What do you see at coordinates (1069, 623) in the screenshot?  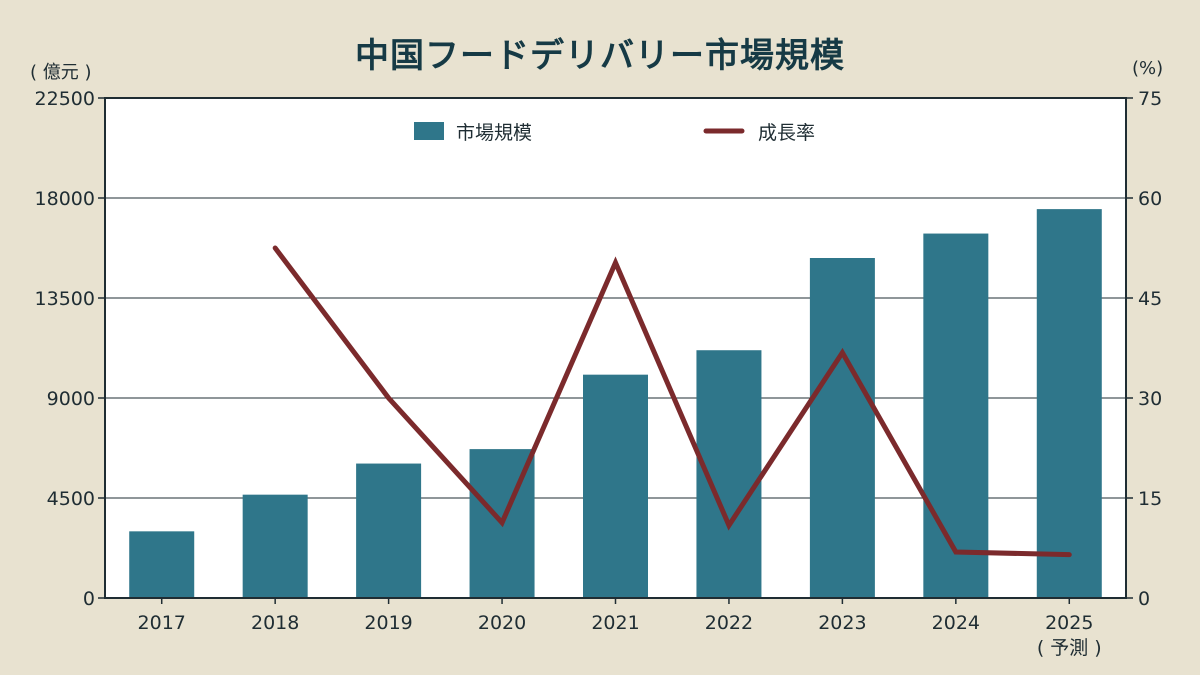 I see `x-tick-label: 2025` at bounding box center [1069, 623].